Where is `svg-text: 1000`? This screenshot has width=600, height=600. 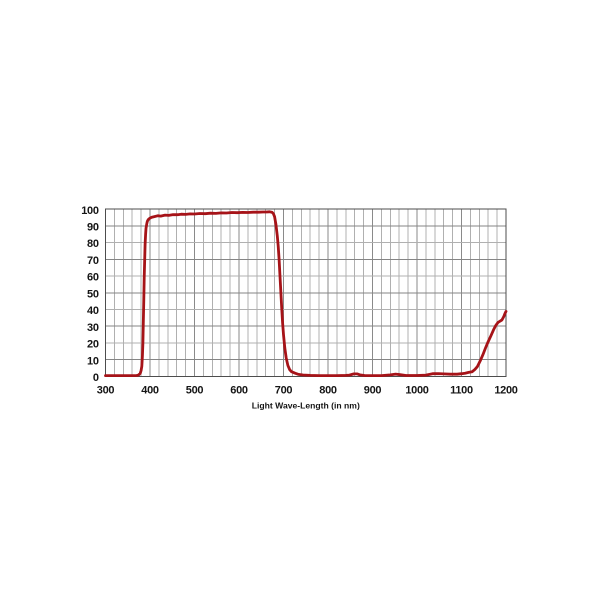 svg-text: 1000 is located at coordinates (416, 391).